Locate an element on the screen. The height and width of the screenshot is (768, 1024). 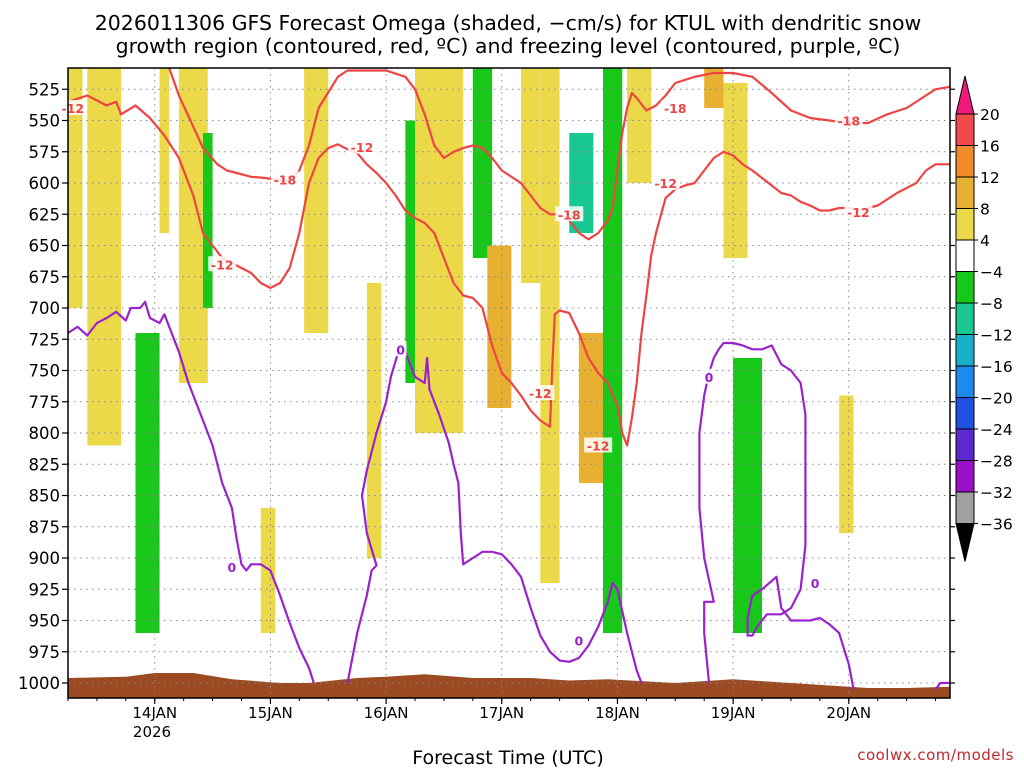
y-tick-label-750: 750 is located at coordinates (45, 371).